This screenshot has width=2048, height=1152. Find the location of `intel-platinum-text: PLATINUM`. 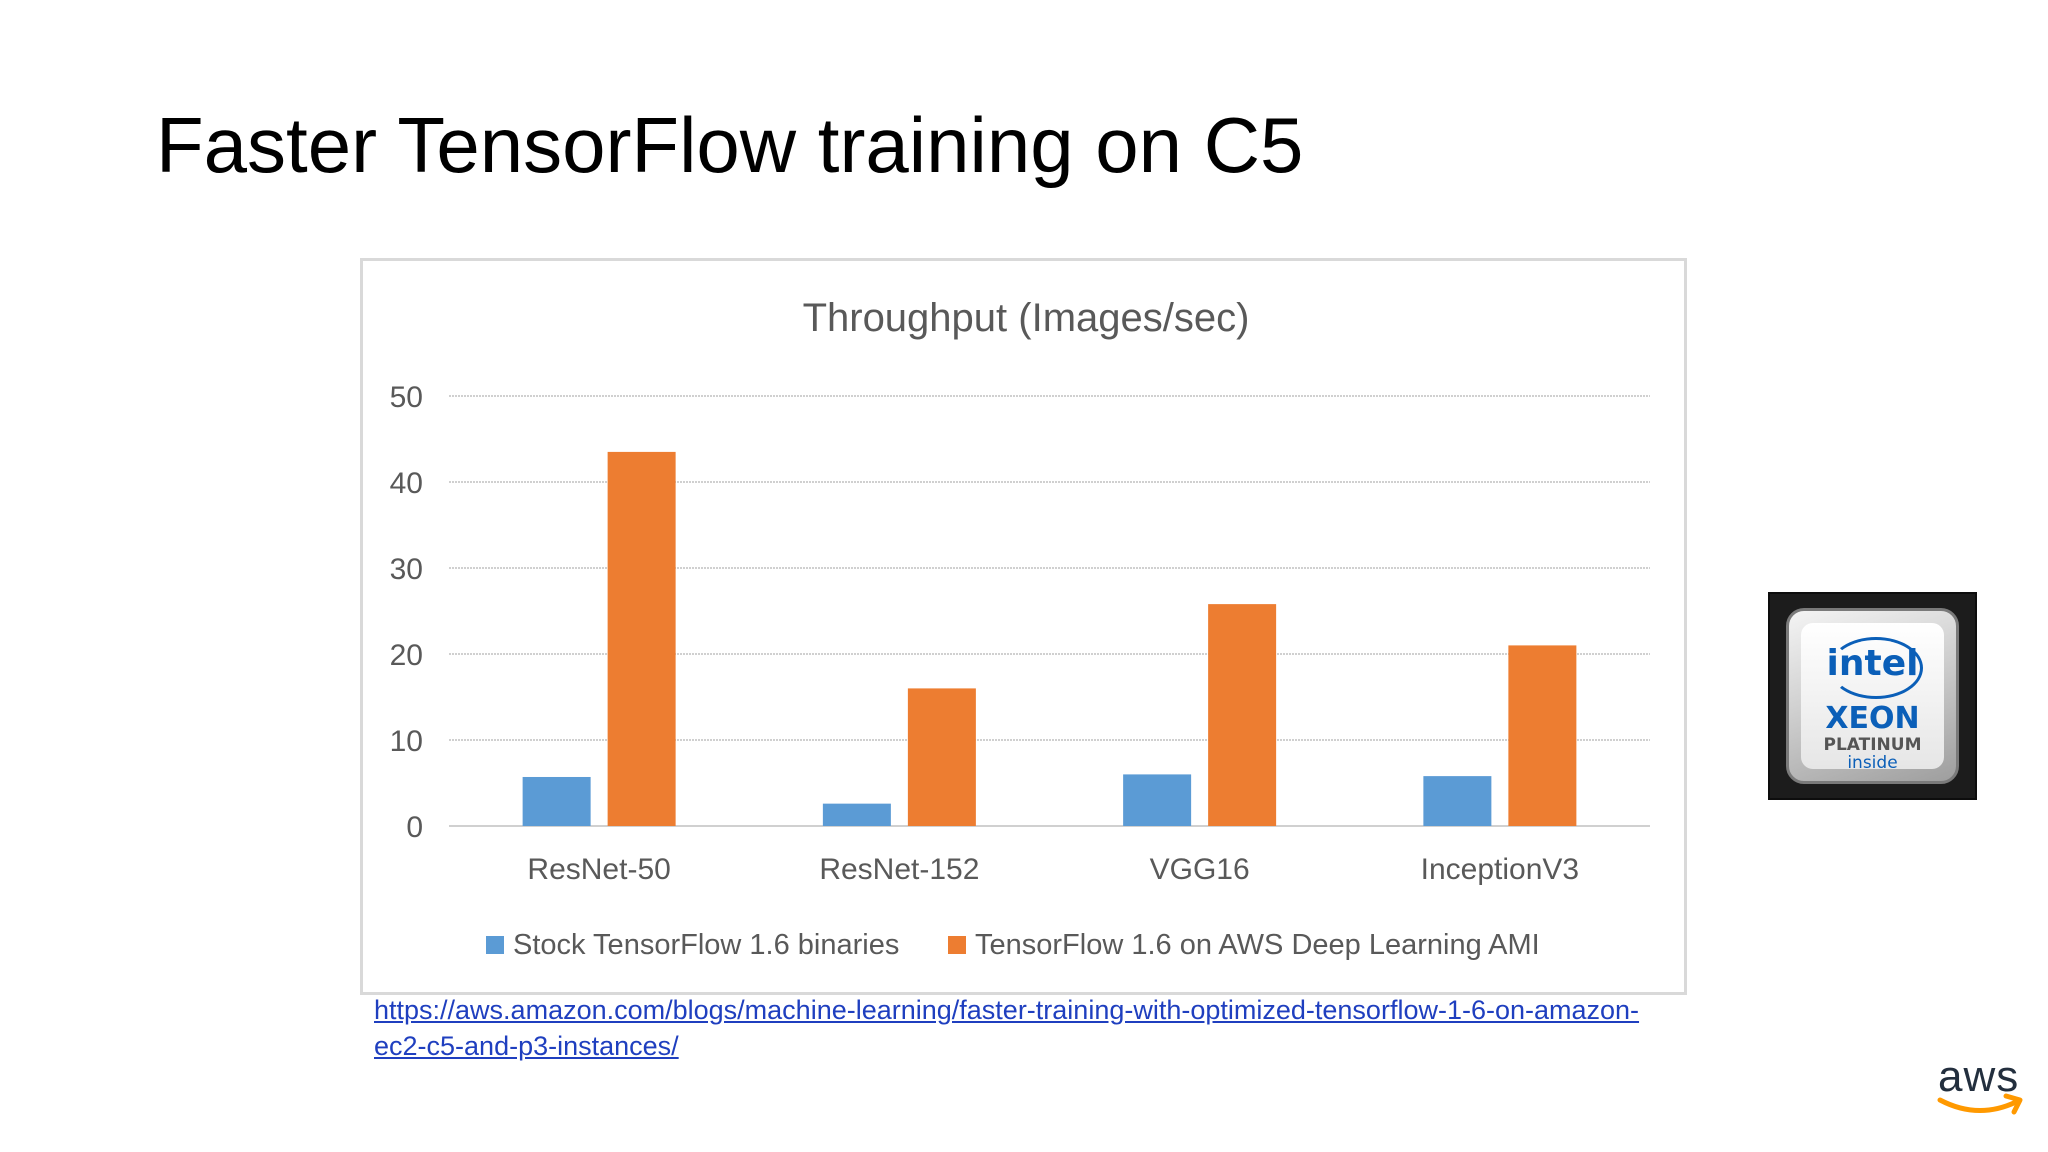

intel-platinum-text: PLATINUM is located at coordinates (1872, 745).